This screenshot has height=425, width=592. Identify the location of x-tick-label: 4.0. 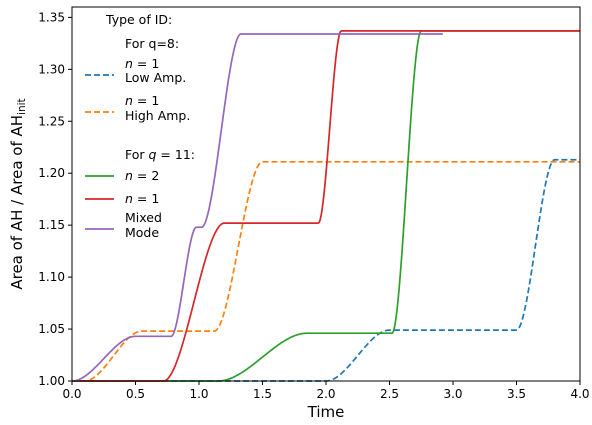
(579, 394).